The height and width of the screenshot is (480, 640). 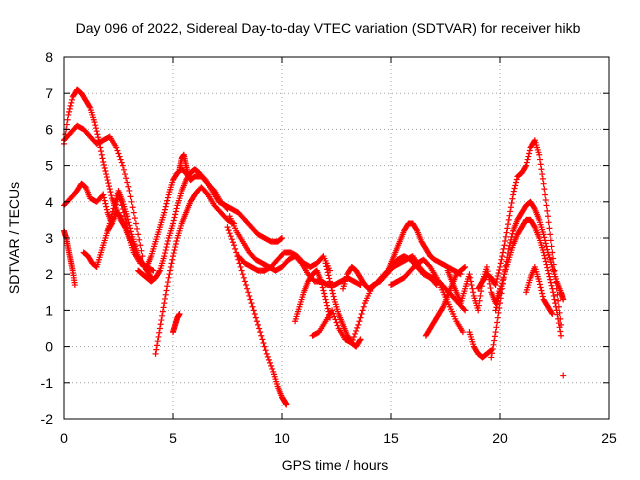 I want to click on y-tick-label: 5, so click(x=49, y=166).